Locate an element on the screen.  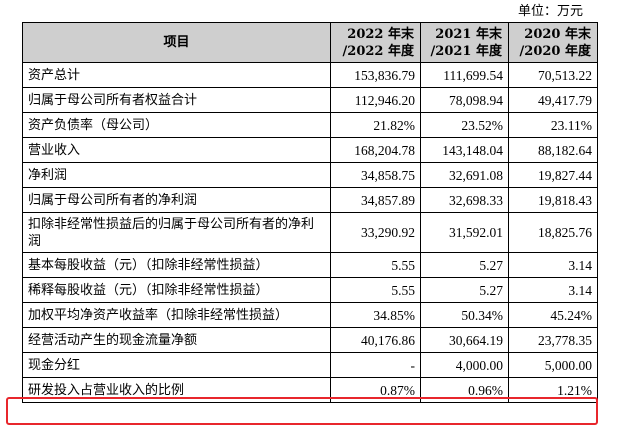
value-2022: 153,836.79 is located at coordinates (375, 75).